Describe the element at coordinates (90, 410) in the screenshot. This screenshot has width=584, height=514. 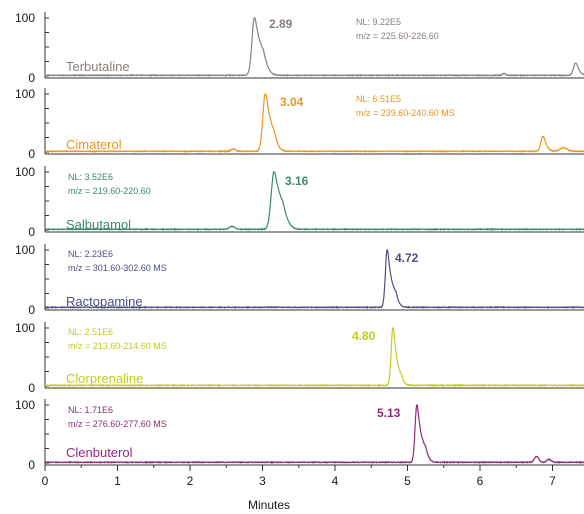
I see `nl-label: NL: 1.71E6` at that location.